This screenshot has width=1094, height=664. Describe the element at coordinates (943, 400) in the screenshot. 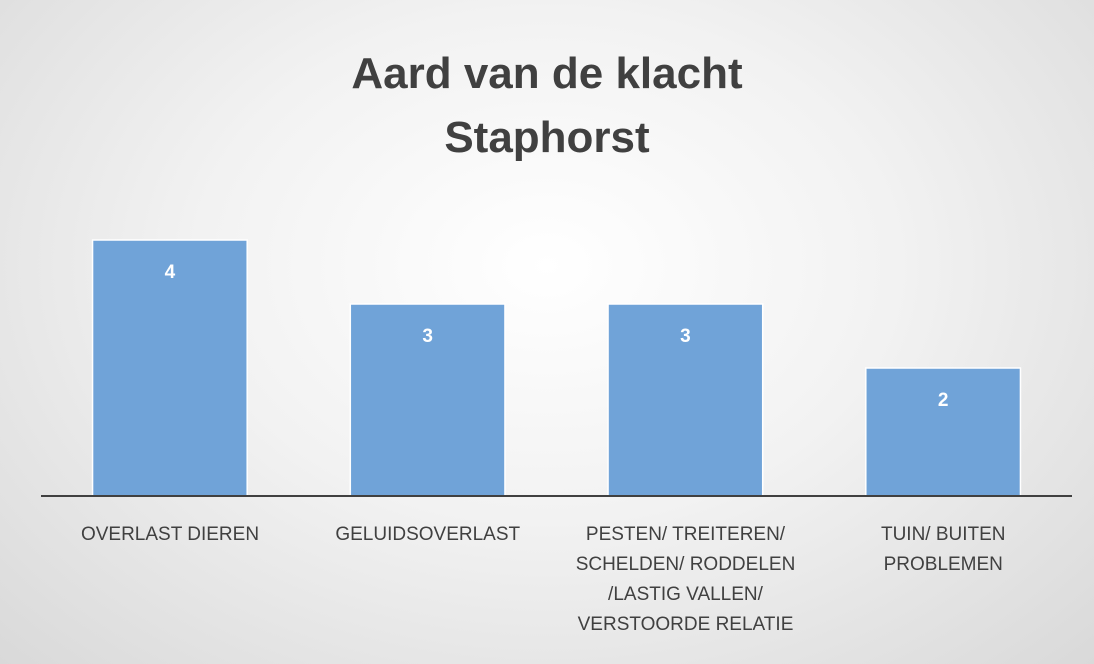

I see `value-label: 2` at that location.